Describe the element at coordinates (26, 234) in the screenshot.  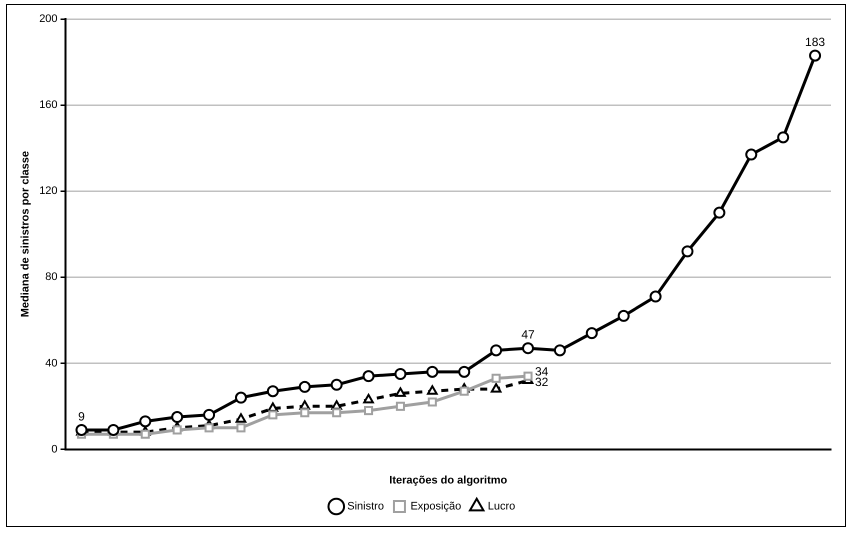
I see `y-axis-title: Mediana de sinistros por classe` at that location.